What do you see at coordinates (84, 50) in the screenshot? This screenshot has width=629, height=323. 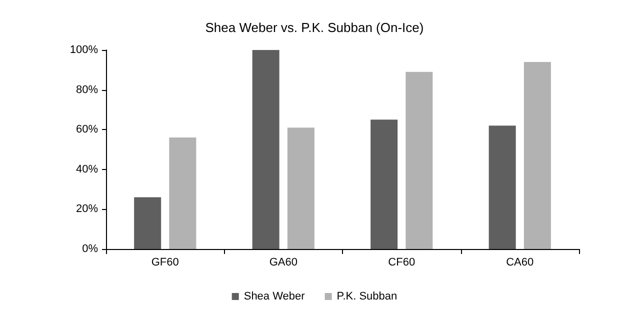 I see `y-tick-label: 100%` at bounding box center [84, 50].